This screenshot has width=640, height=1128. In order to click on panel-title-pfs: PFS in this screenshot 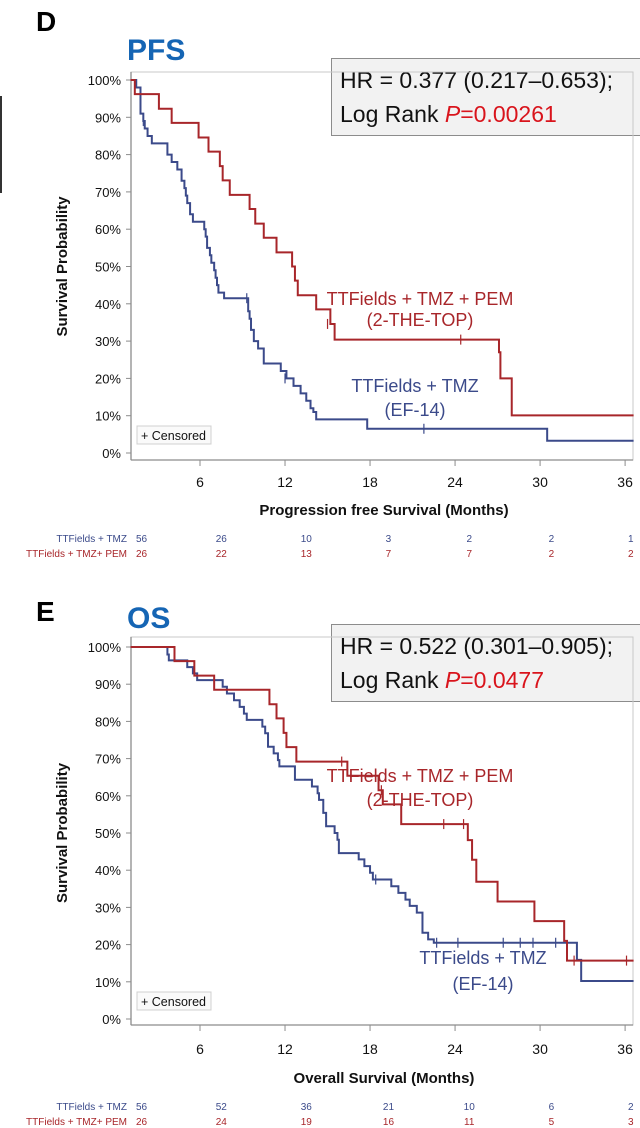, I will do `click(156, 50)`.